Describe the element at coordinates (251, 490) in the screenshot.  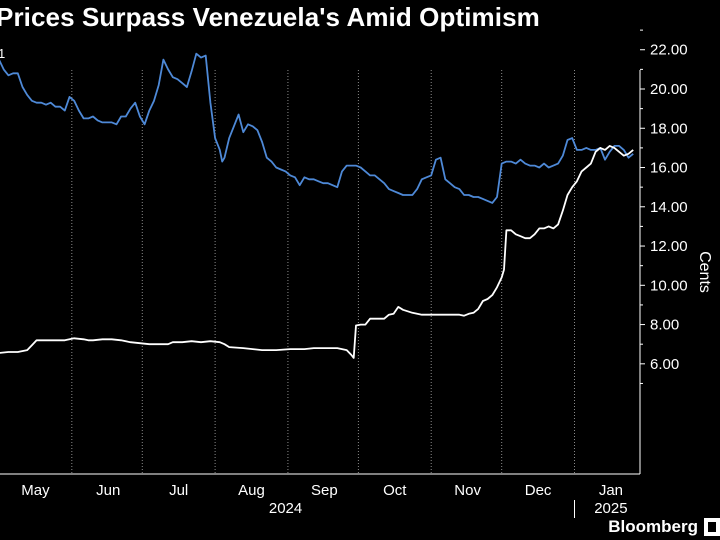
I see `x-tick-label-3: Aug` at that location.